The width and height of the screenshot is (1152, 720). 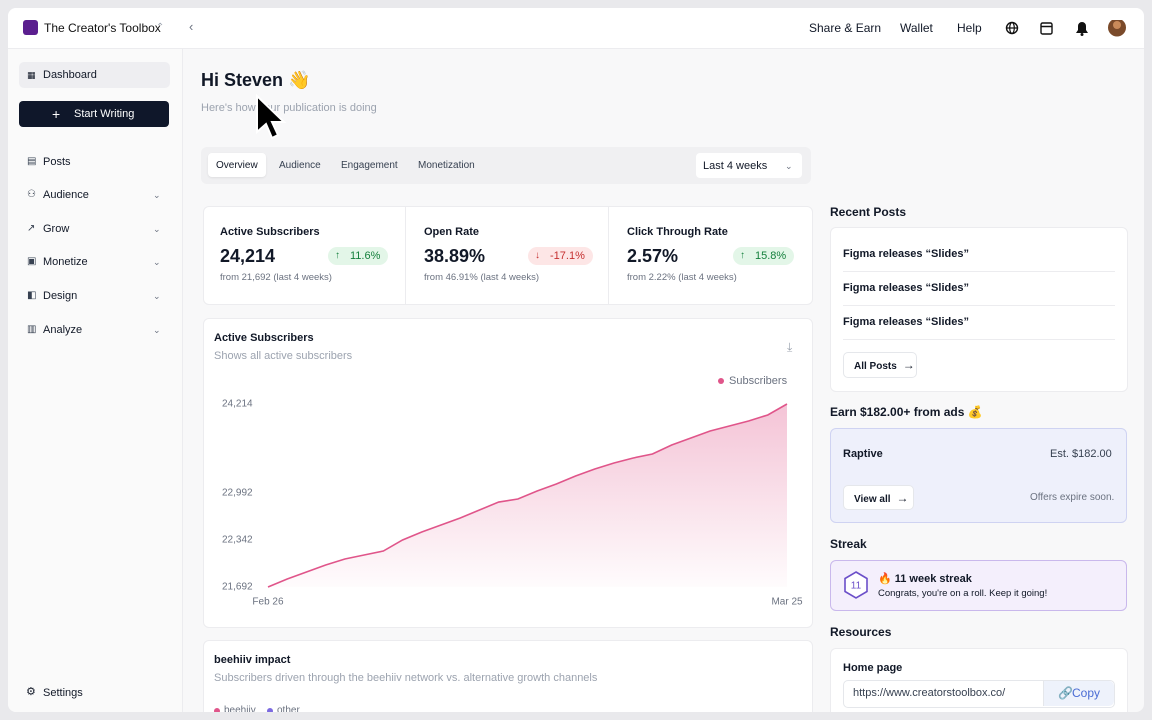 I want to click on tab: Audience, so click(x=300, y=165).